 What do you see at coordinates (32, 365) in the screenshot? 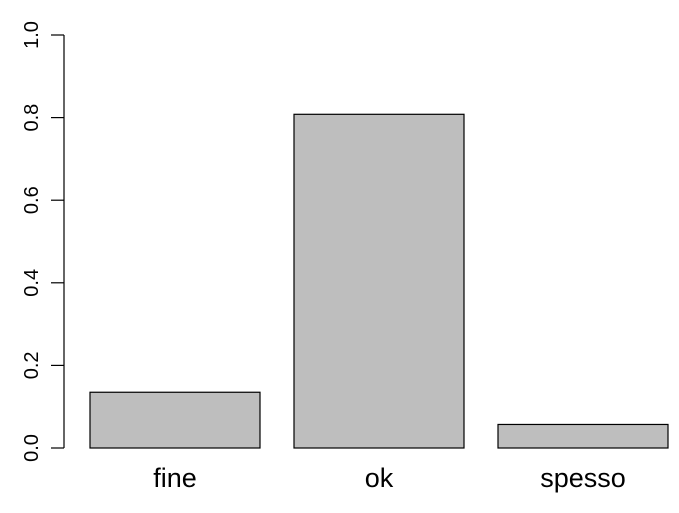
I see `y-tick-label: 0.2` at bounding box center [32, 365].